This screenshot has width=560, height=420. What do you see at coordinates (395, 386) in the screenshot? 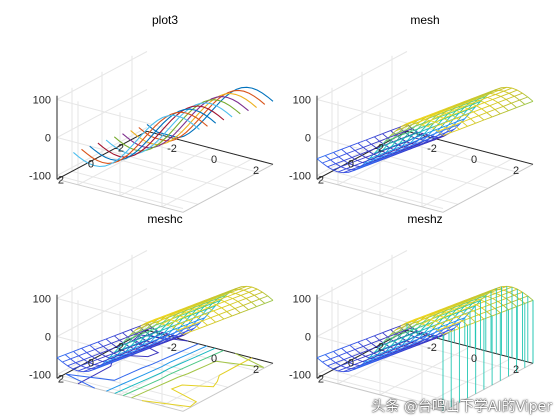
I see `grid-line` at bounding box center [395, 386].